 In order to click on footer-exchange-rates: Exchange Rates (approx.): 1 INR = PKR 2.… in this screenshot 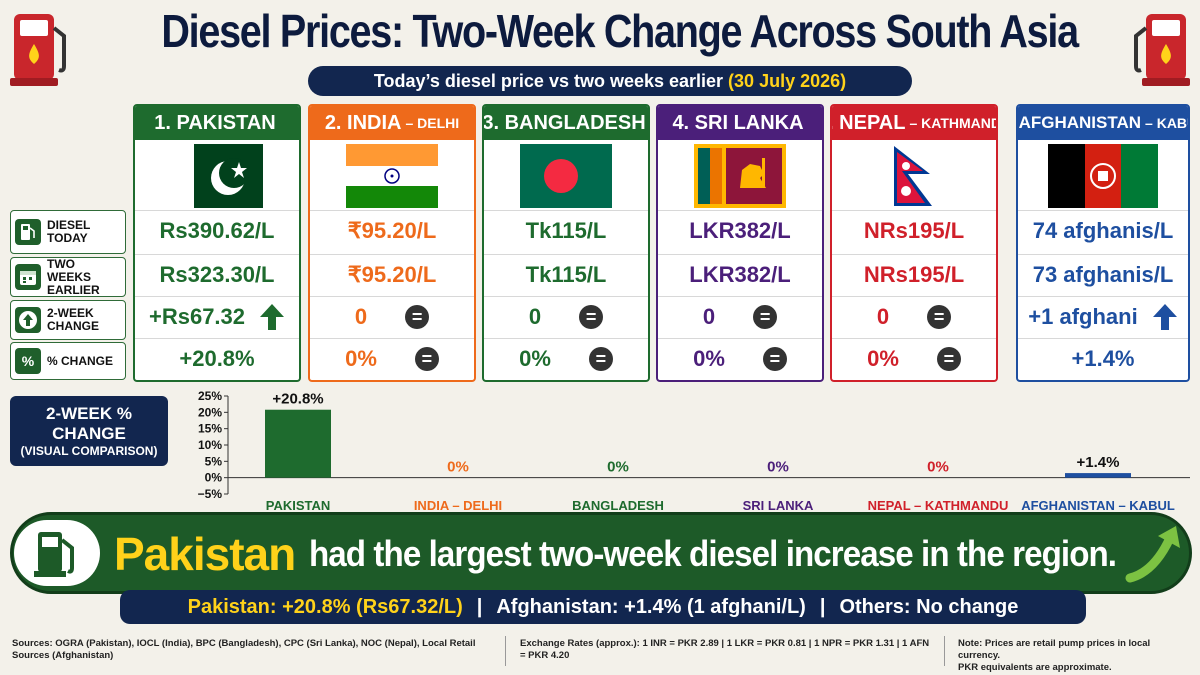, I will do `click(725, 649)`.